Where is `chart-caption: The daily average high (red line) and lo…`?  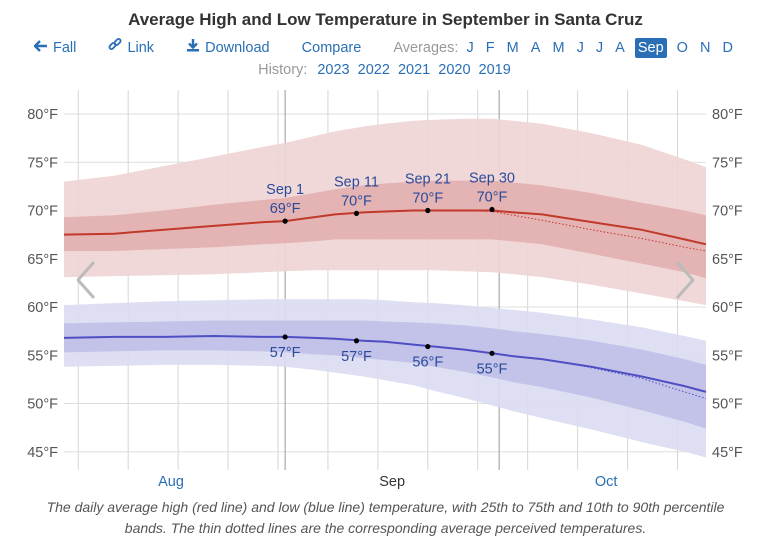
chart-caption: The daily average high (red line) and lo… is located at coordinates (385, 517).